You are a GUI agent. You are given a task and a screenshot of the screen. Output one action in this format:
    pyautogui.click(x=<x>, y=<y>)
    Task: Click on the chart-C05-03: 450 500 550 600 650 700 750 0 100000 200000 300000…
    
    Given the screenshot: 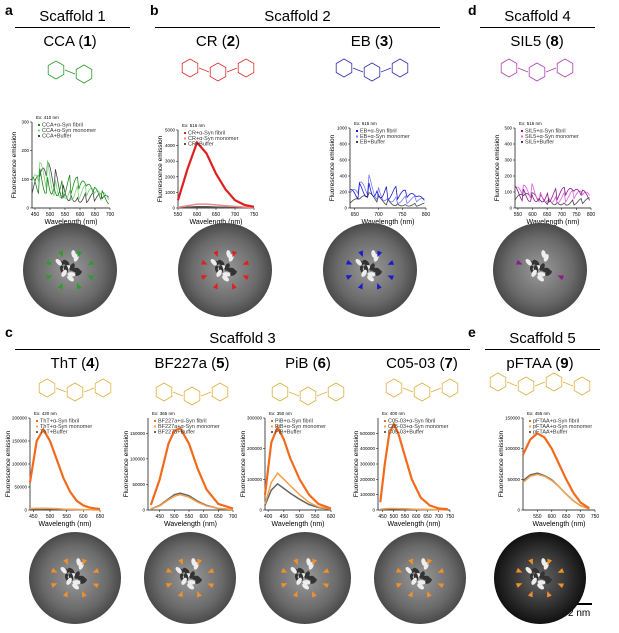 What is the action you would take?
    pyautogui.click(x=403, y=469)
    